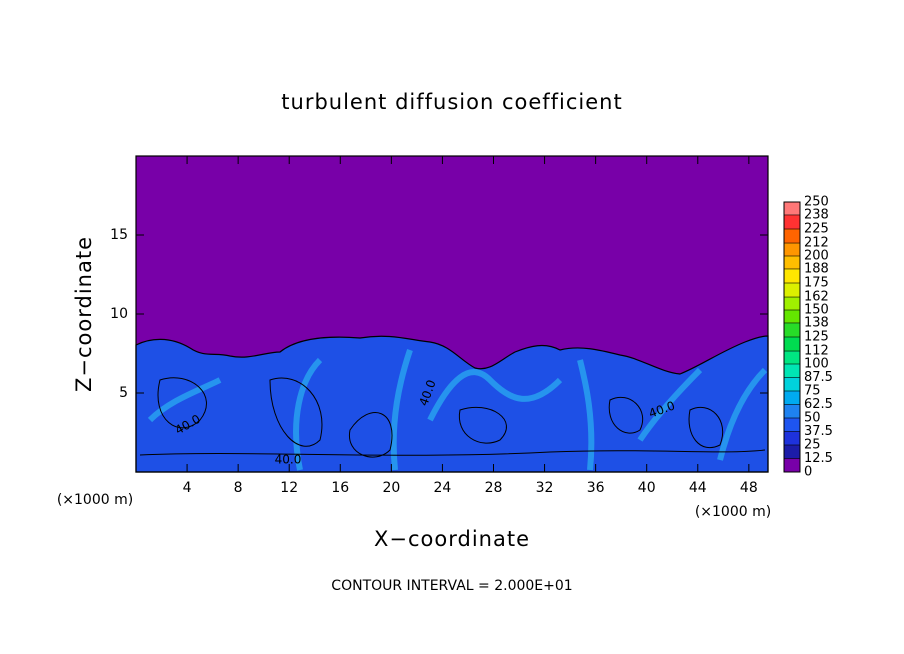 This screenshot has width=904, height=654. Describe the element at coordinates (187, 488) in the screenshot. I see `x-tick-label: 4` at that location.